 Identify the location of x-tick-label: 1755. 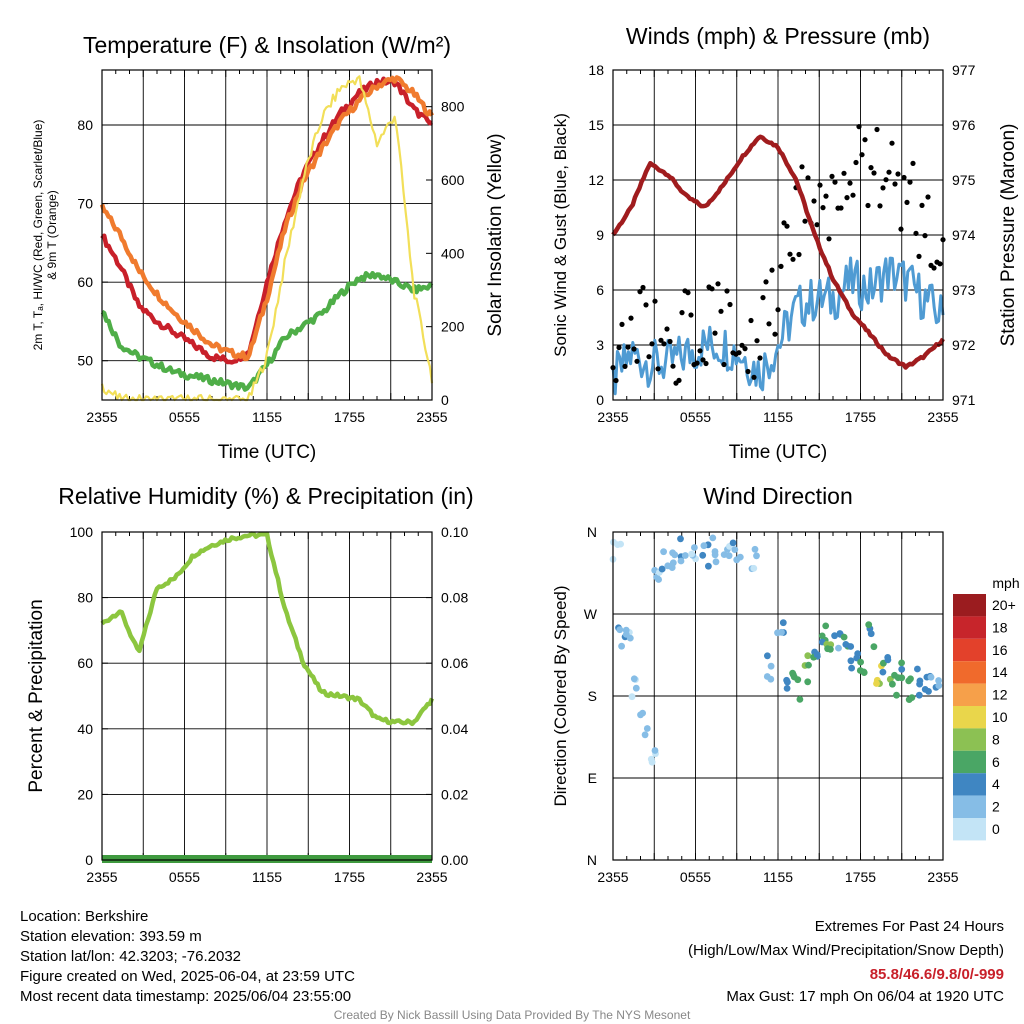
(349, 417).